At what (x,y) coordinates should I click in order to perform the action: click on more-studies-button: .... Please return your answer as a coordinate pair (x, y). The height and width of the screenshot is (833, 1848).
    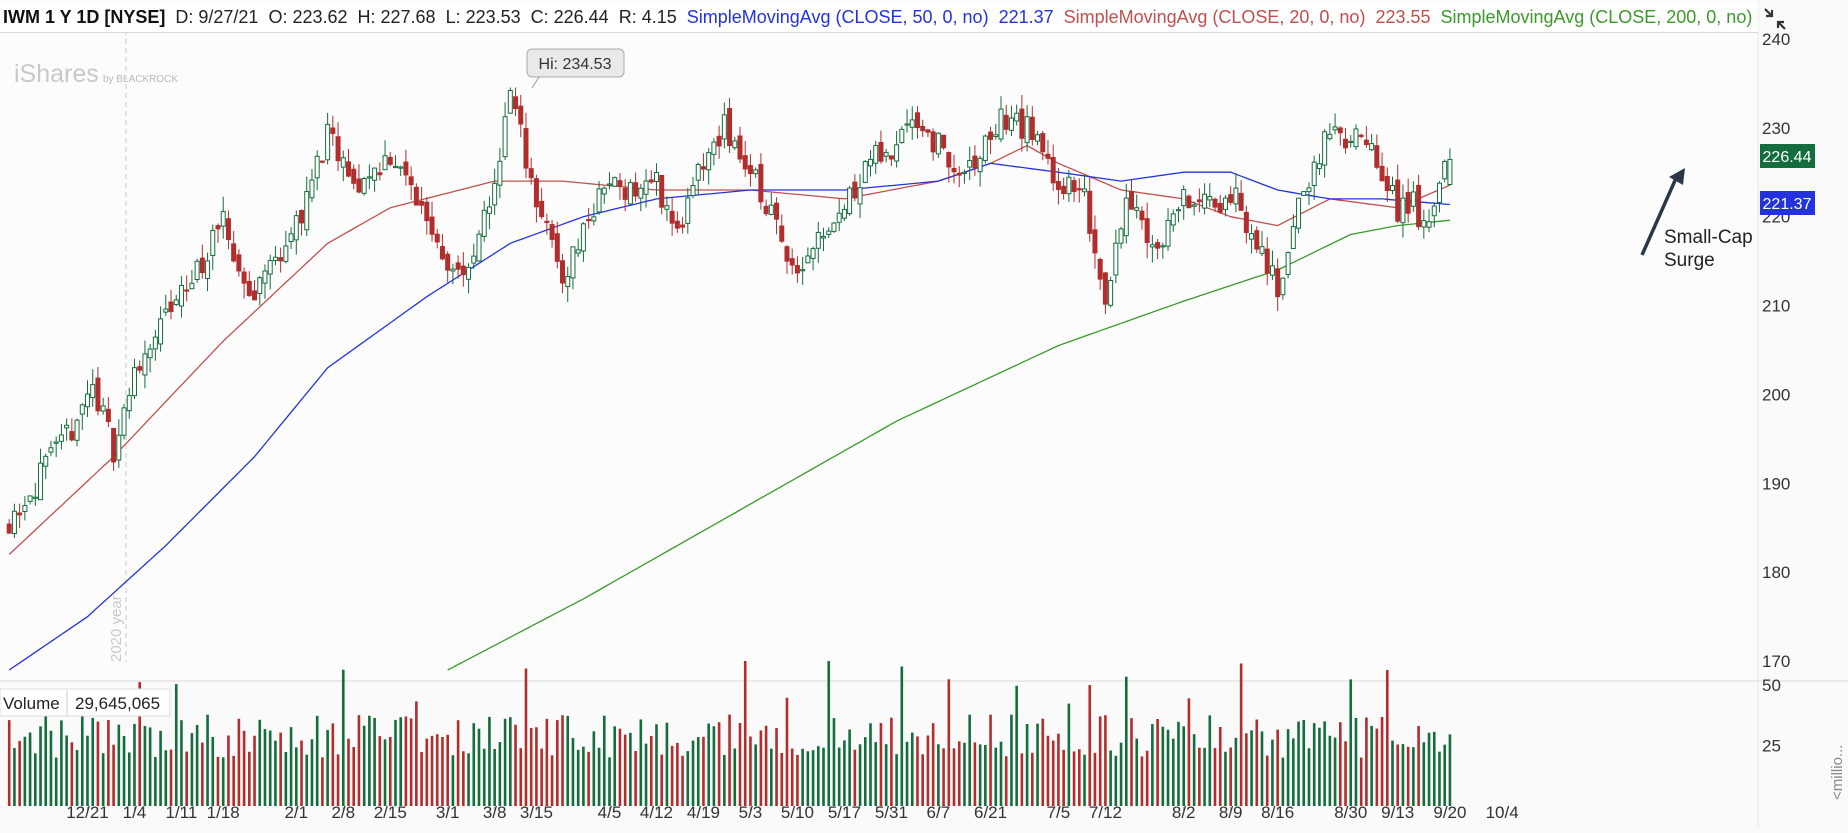
    Looking at the image, I should click on (1757, 17).